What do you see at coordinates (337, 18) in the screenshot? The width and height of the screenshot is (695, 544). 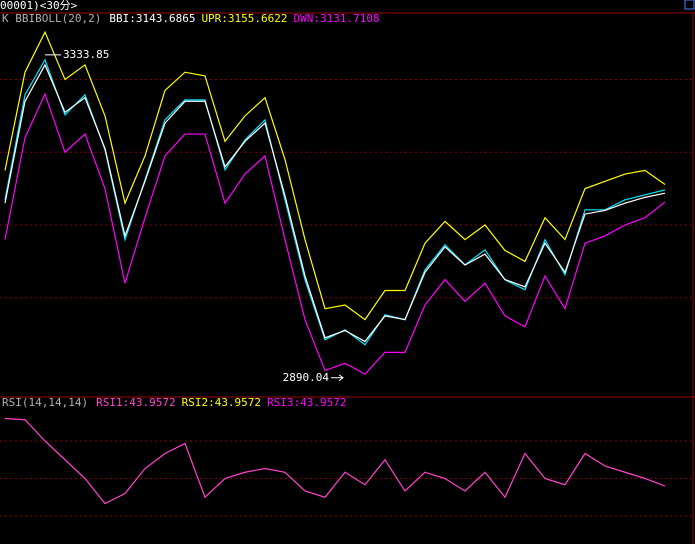 I see `legend-entry: DWN:3131.7108` at bounding box center [337, 18].